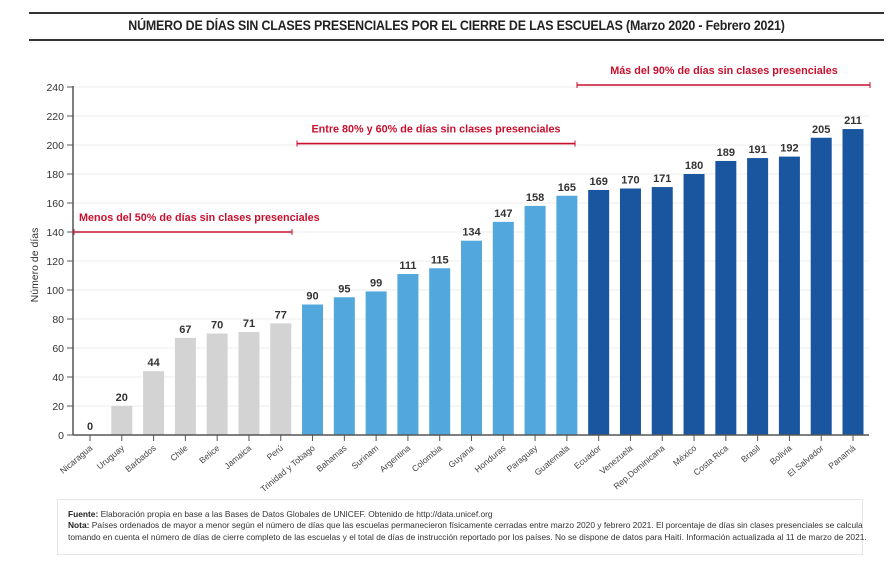 This screenshot has height=565, width=890. What do you see at coordinates (249, 324) in the screenshot?
I see `data-label: 71` at bounding box center [249, 324].